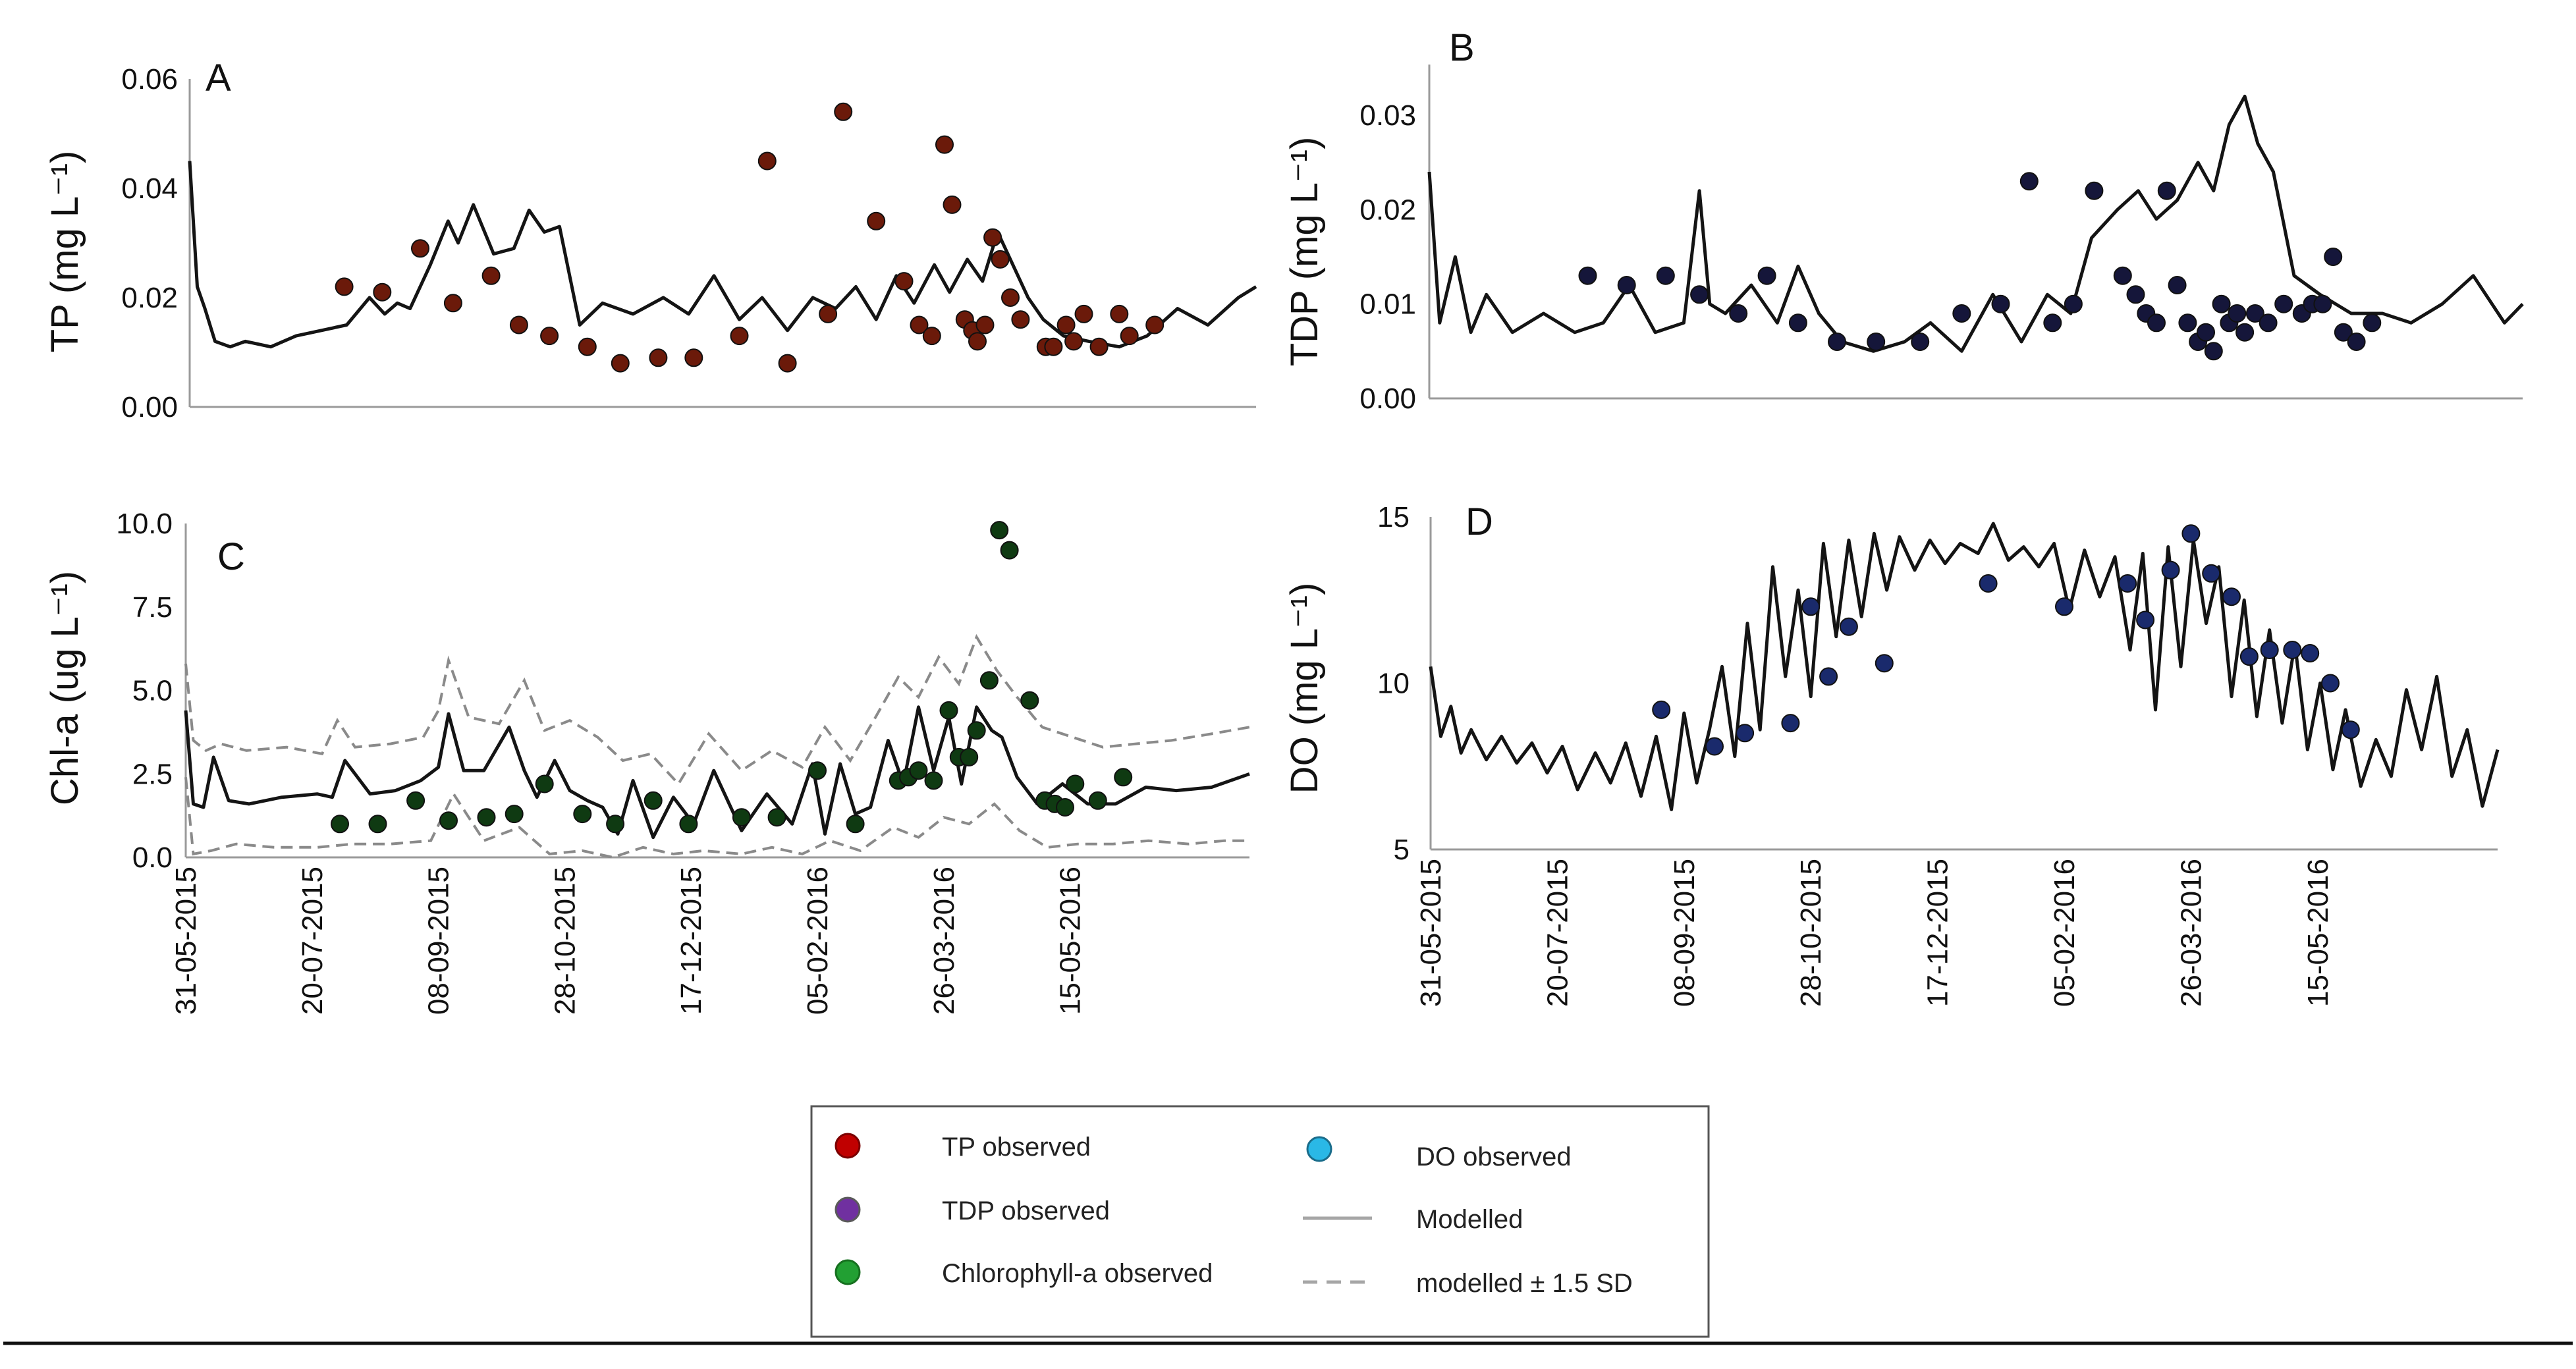 The width and height of the screenshot is (2576, 1369). What do you see at coordinates (818, 941) in the screenshot?
I see `x-tick-label-c: 05-02-2016` at bounding box center [818, 941].